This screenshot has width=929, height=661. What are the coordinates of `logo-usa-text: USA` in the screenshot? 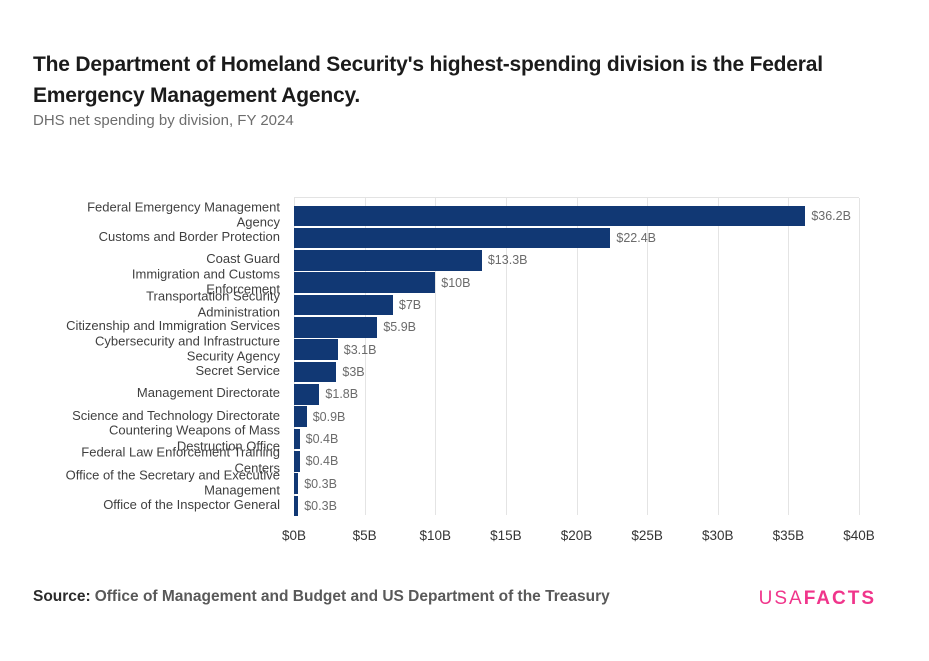 It's located at (781, 598).